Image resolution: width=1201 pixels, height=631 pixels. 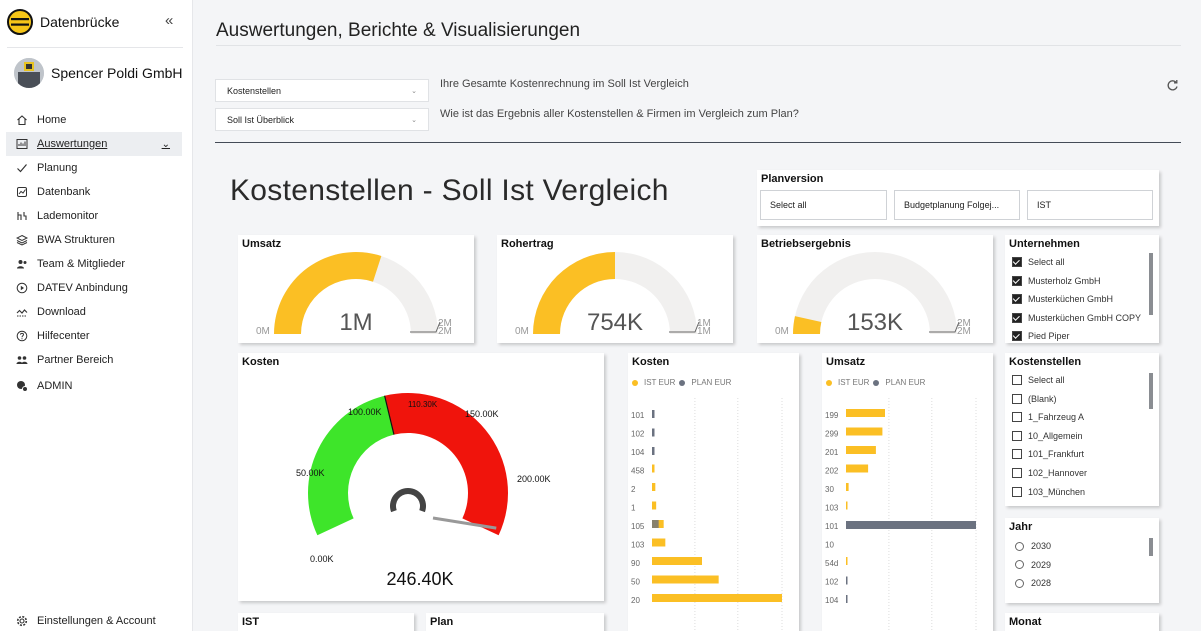 What do you see at coordinates (68, 216) in the screenshot?
I see `sidebar-item-label: Lademonitor` at bounding box center [68, 216].